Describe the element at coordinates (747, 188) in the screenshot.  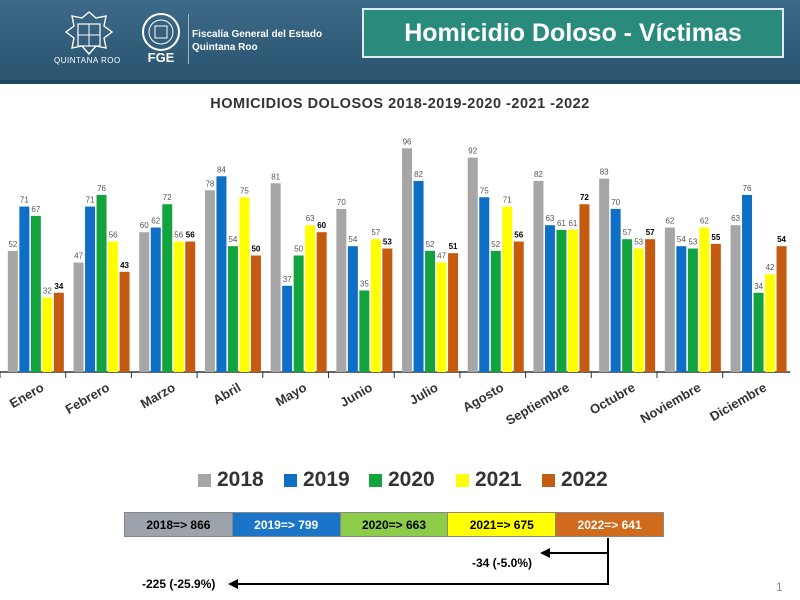
I see `data-label-2019-diciembre: 76` at that location.